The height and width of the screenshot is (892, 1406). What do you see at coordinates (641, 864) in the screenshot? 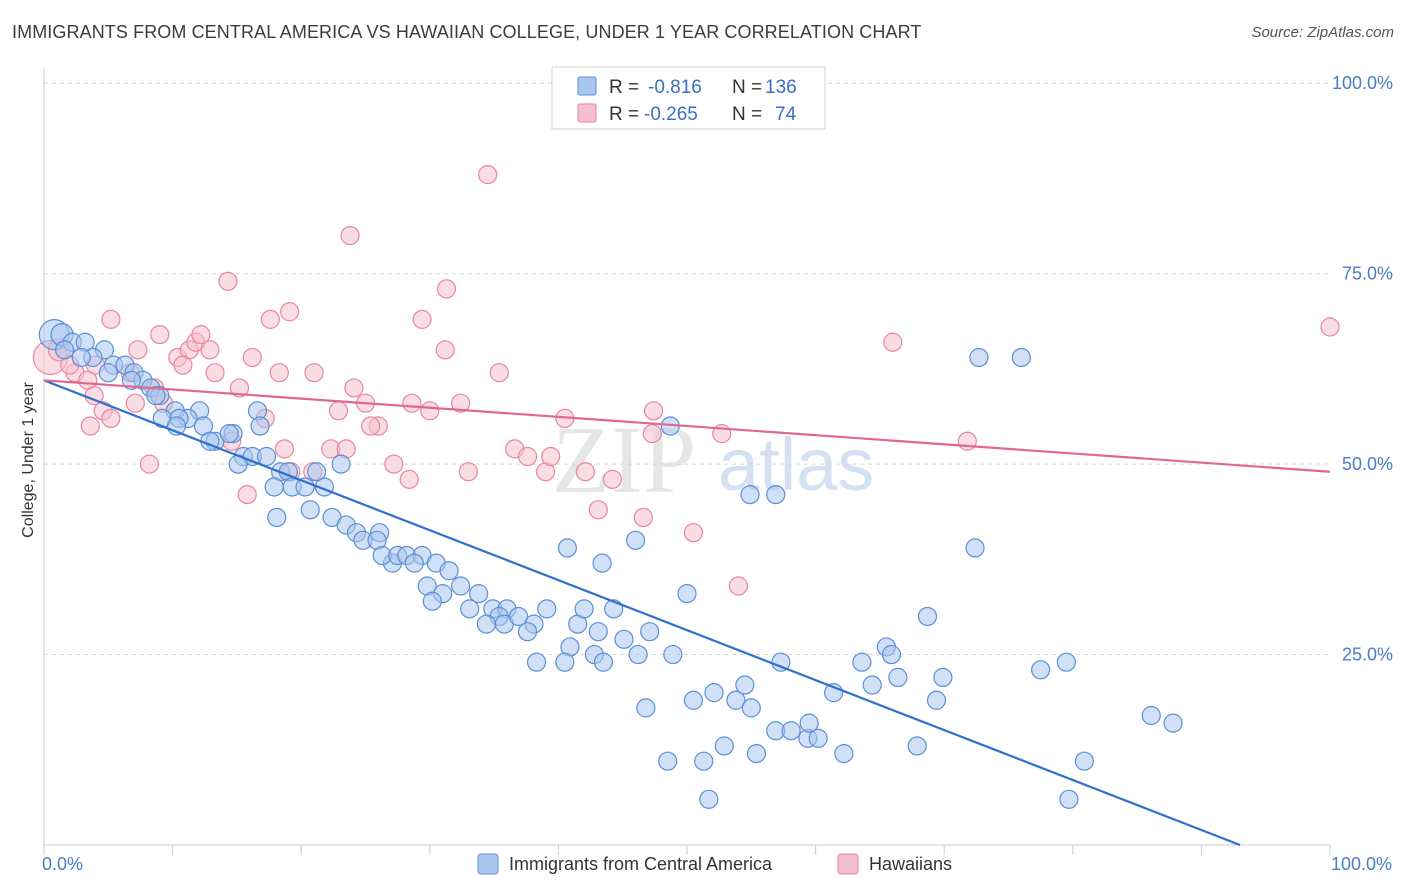
I see `bottom-legend-label-blue: Immigrants from Central America` at bounding box center [641, 864].